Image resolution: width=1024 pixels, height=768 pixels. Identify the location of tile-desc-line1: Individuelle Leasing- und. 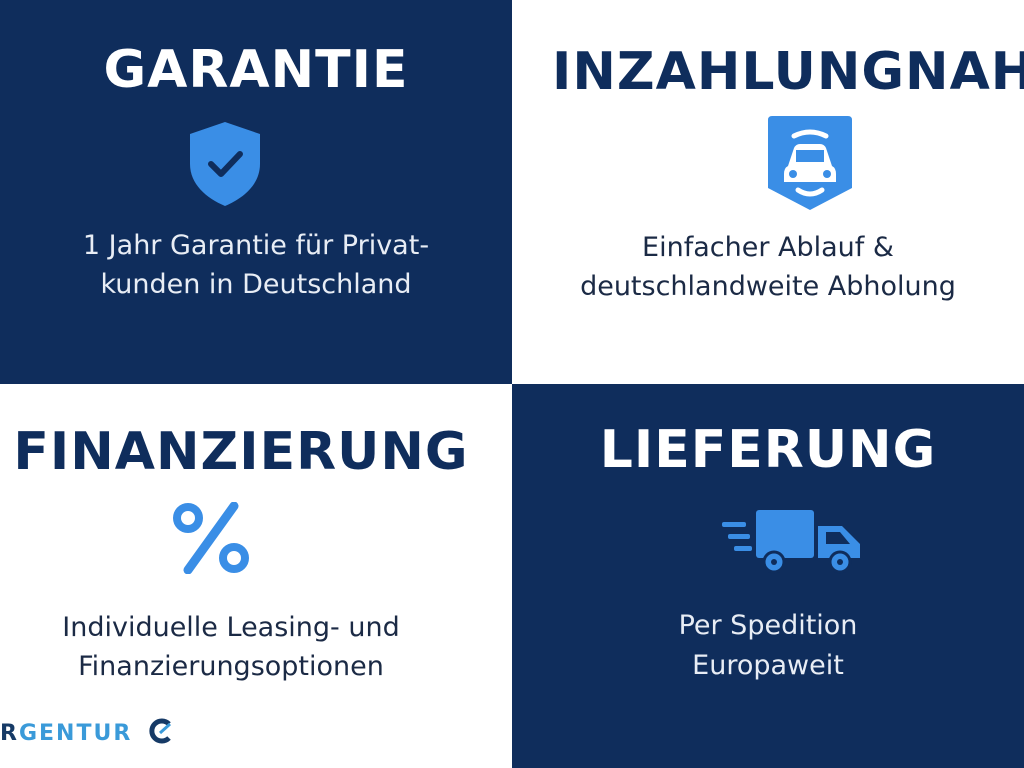
(231, 627).